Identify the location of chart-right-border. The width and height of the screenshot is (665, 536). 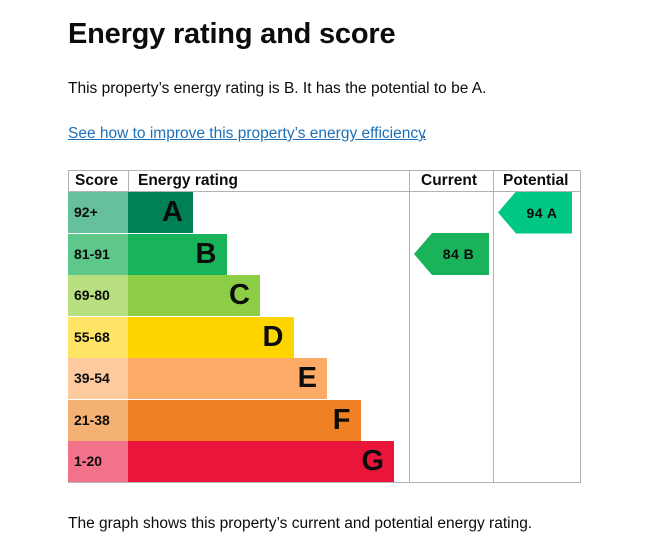
(580, 326).